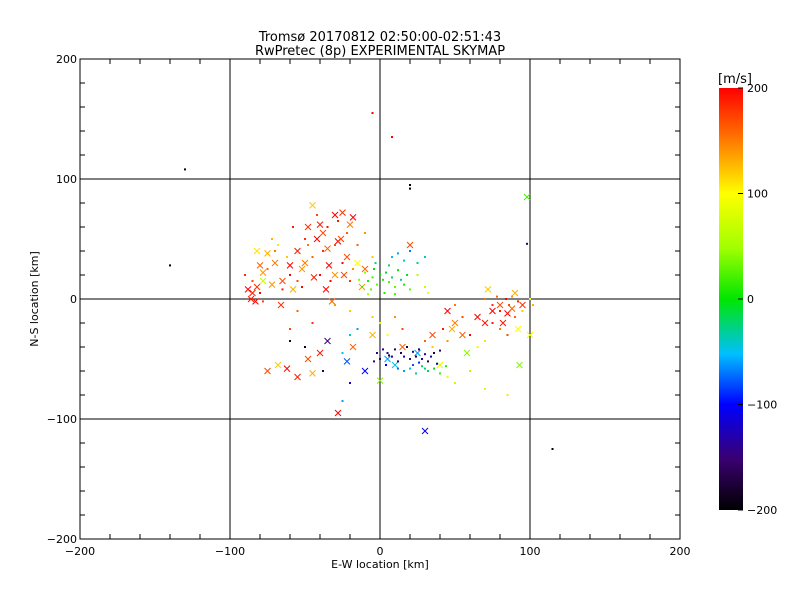  What do you see at coordinates (62, 419) in the screenshot?
I see `y-tick-label: −100` at bounding box center [62, 419].